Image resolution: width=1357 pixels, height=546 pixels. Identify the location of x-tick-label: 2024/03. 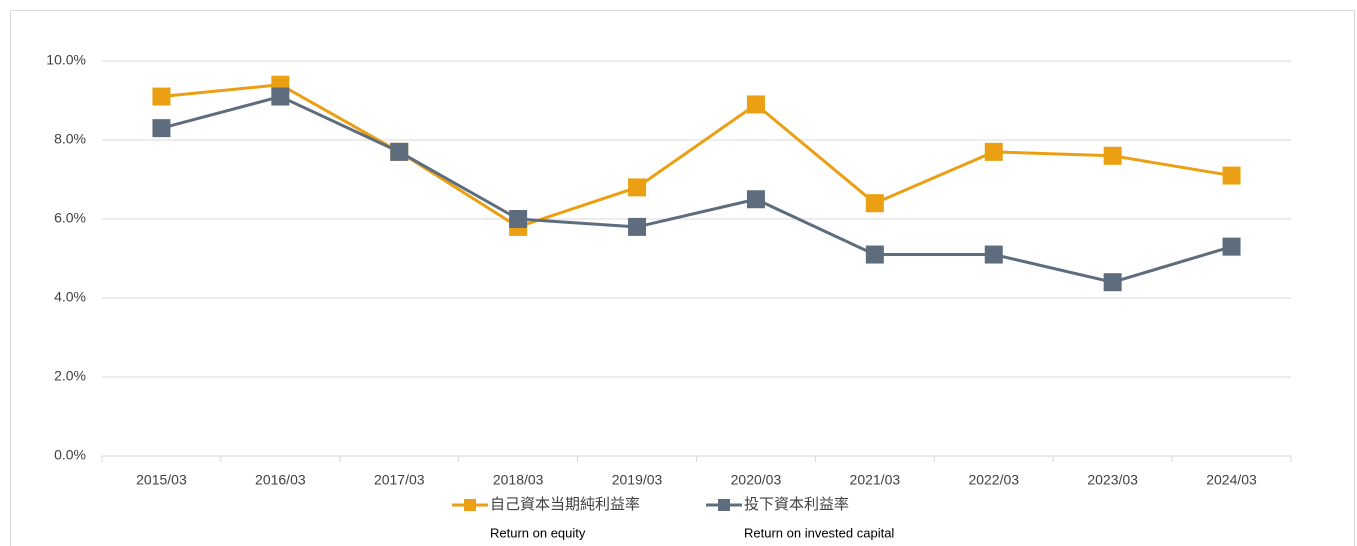
(1231, 480).